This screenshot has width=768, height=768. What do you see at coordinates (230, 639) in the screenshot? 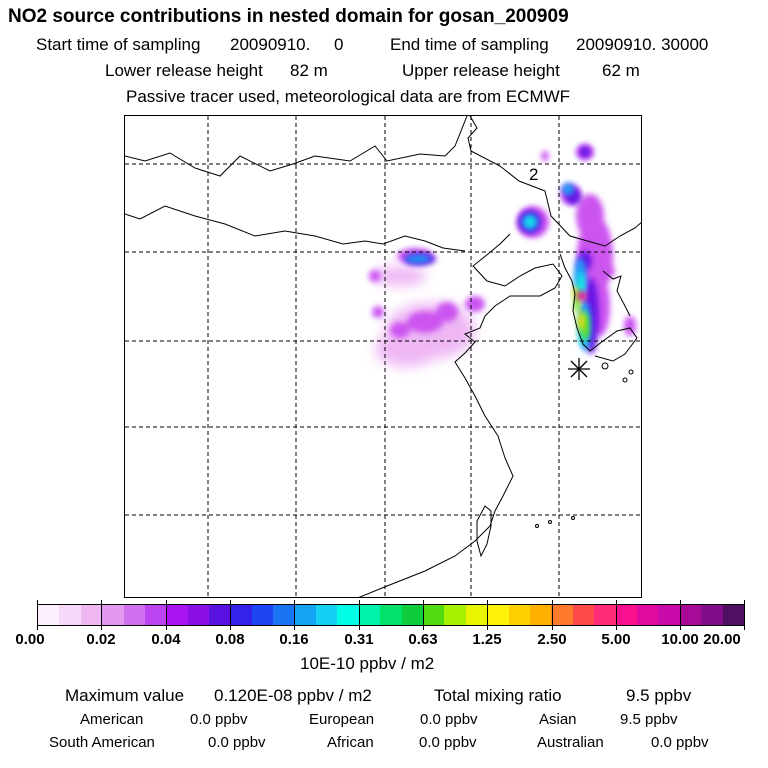
I see `colorbar-tick-label: 0.08` at bounding box center [230, 639].